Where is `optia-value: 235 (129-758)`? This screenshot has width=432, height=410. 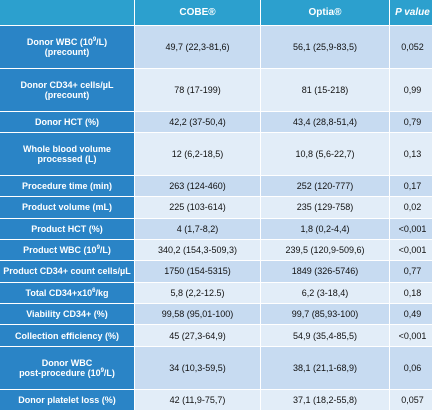 optia-value: 235 (129-758) is located at coordinates (325, 207).